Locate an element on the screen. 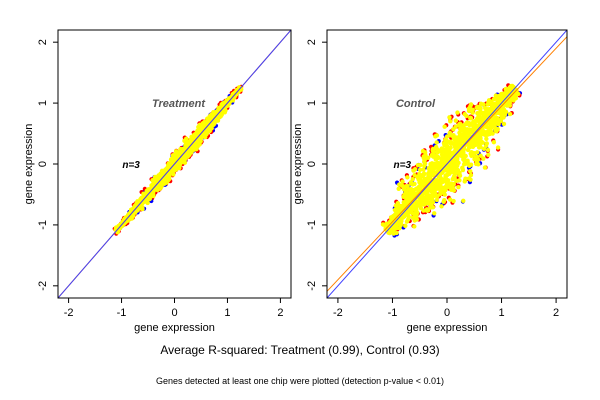 The image size is (600, 400). control-y-tick-label: 1 is located at coordinates (312, 103).